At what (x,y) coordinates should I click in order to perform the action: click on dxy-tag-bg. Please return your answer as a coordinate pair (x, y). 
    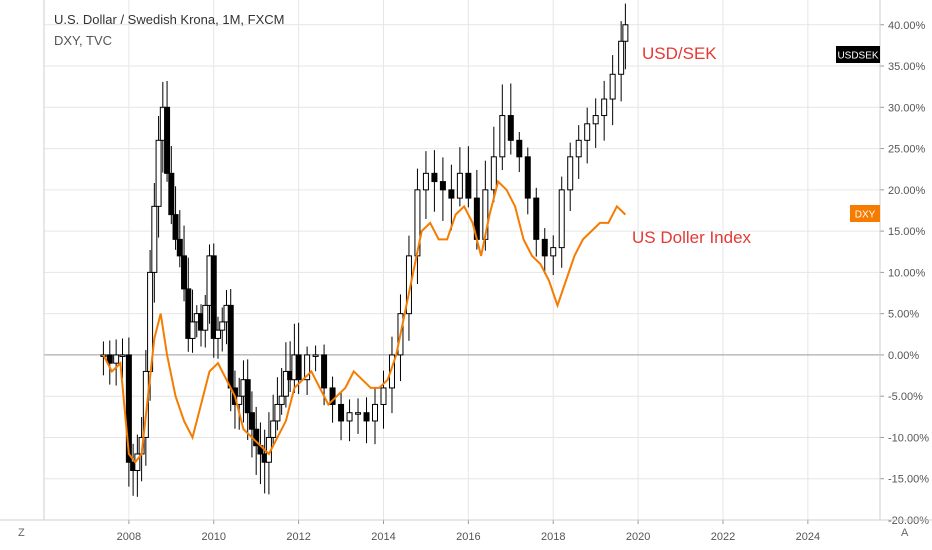
    Looking at the image, I should click on (865, 213).